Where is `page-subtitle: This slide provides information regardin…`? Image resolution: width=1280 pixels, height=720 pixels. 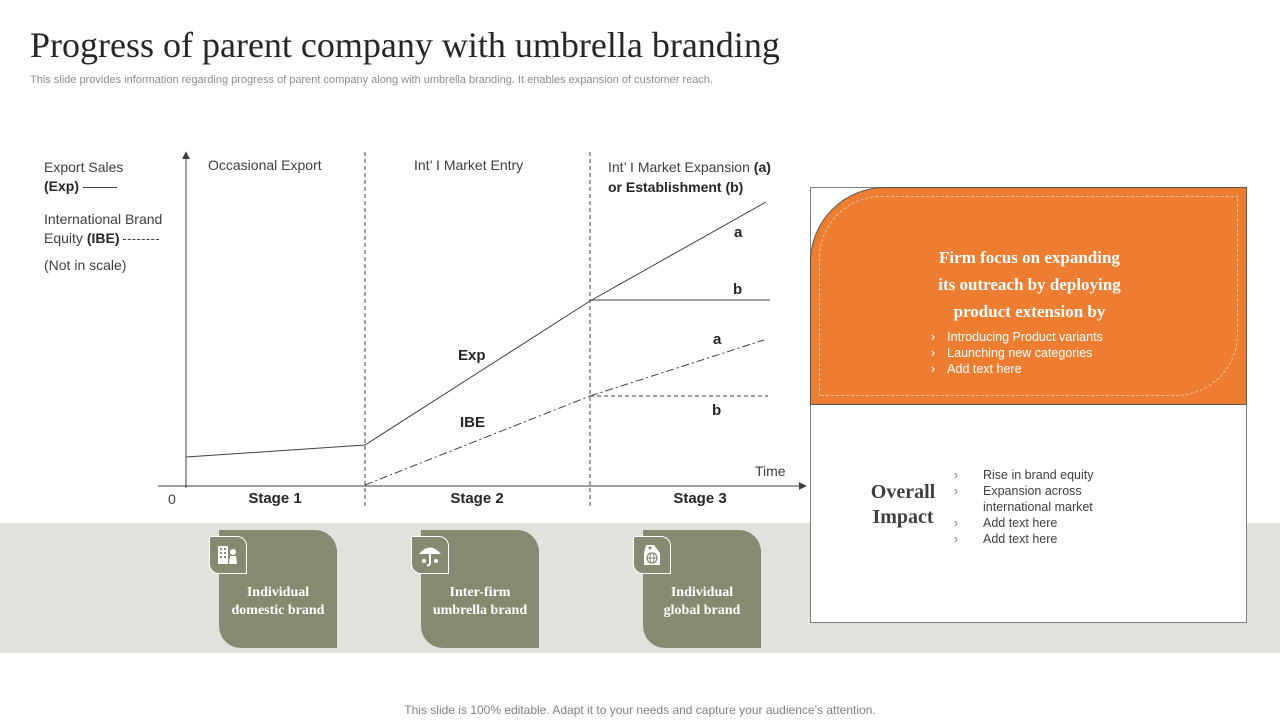
page-subtitle: This slide provides information regardin… is located at coordinates (371, 80).